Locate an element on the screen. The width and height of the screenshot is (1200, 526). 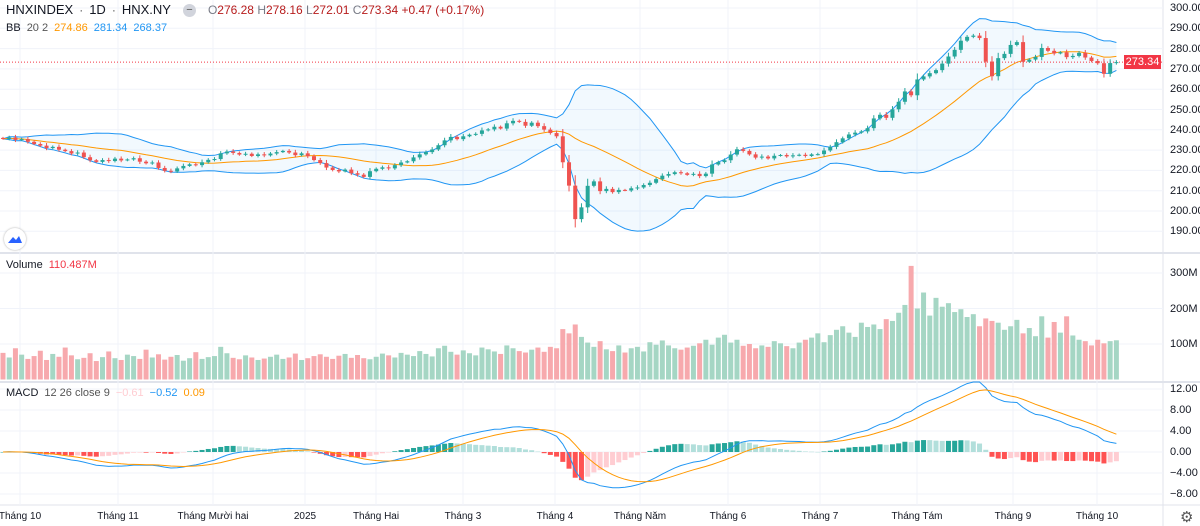
time-tick-label: Tháng Hai is located at coordinates (376, 516).